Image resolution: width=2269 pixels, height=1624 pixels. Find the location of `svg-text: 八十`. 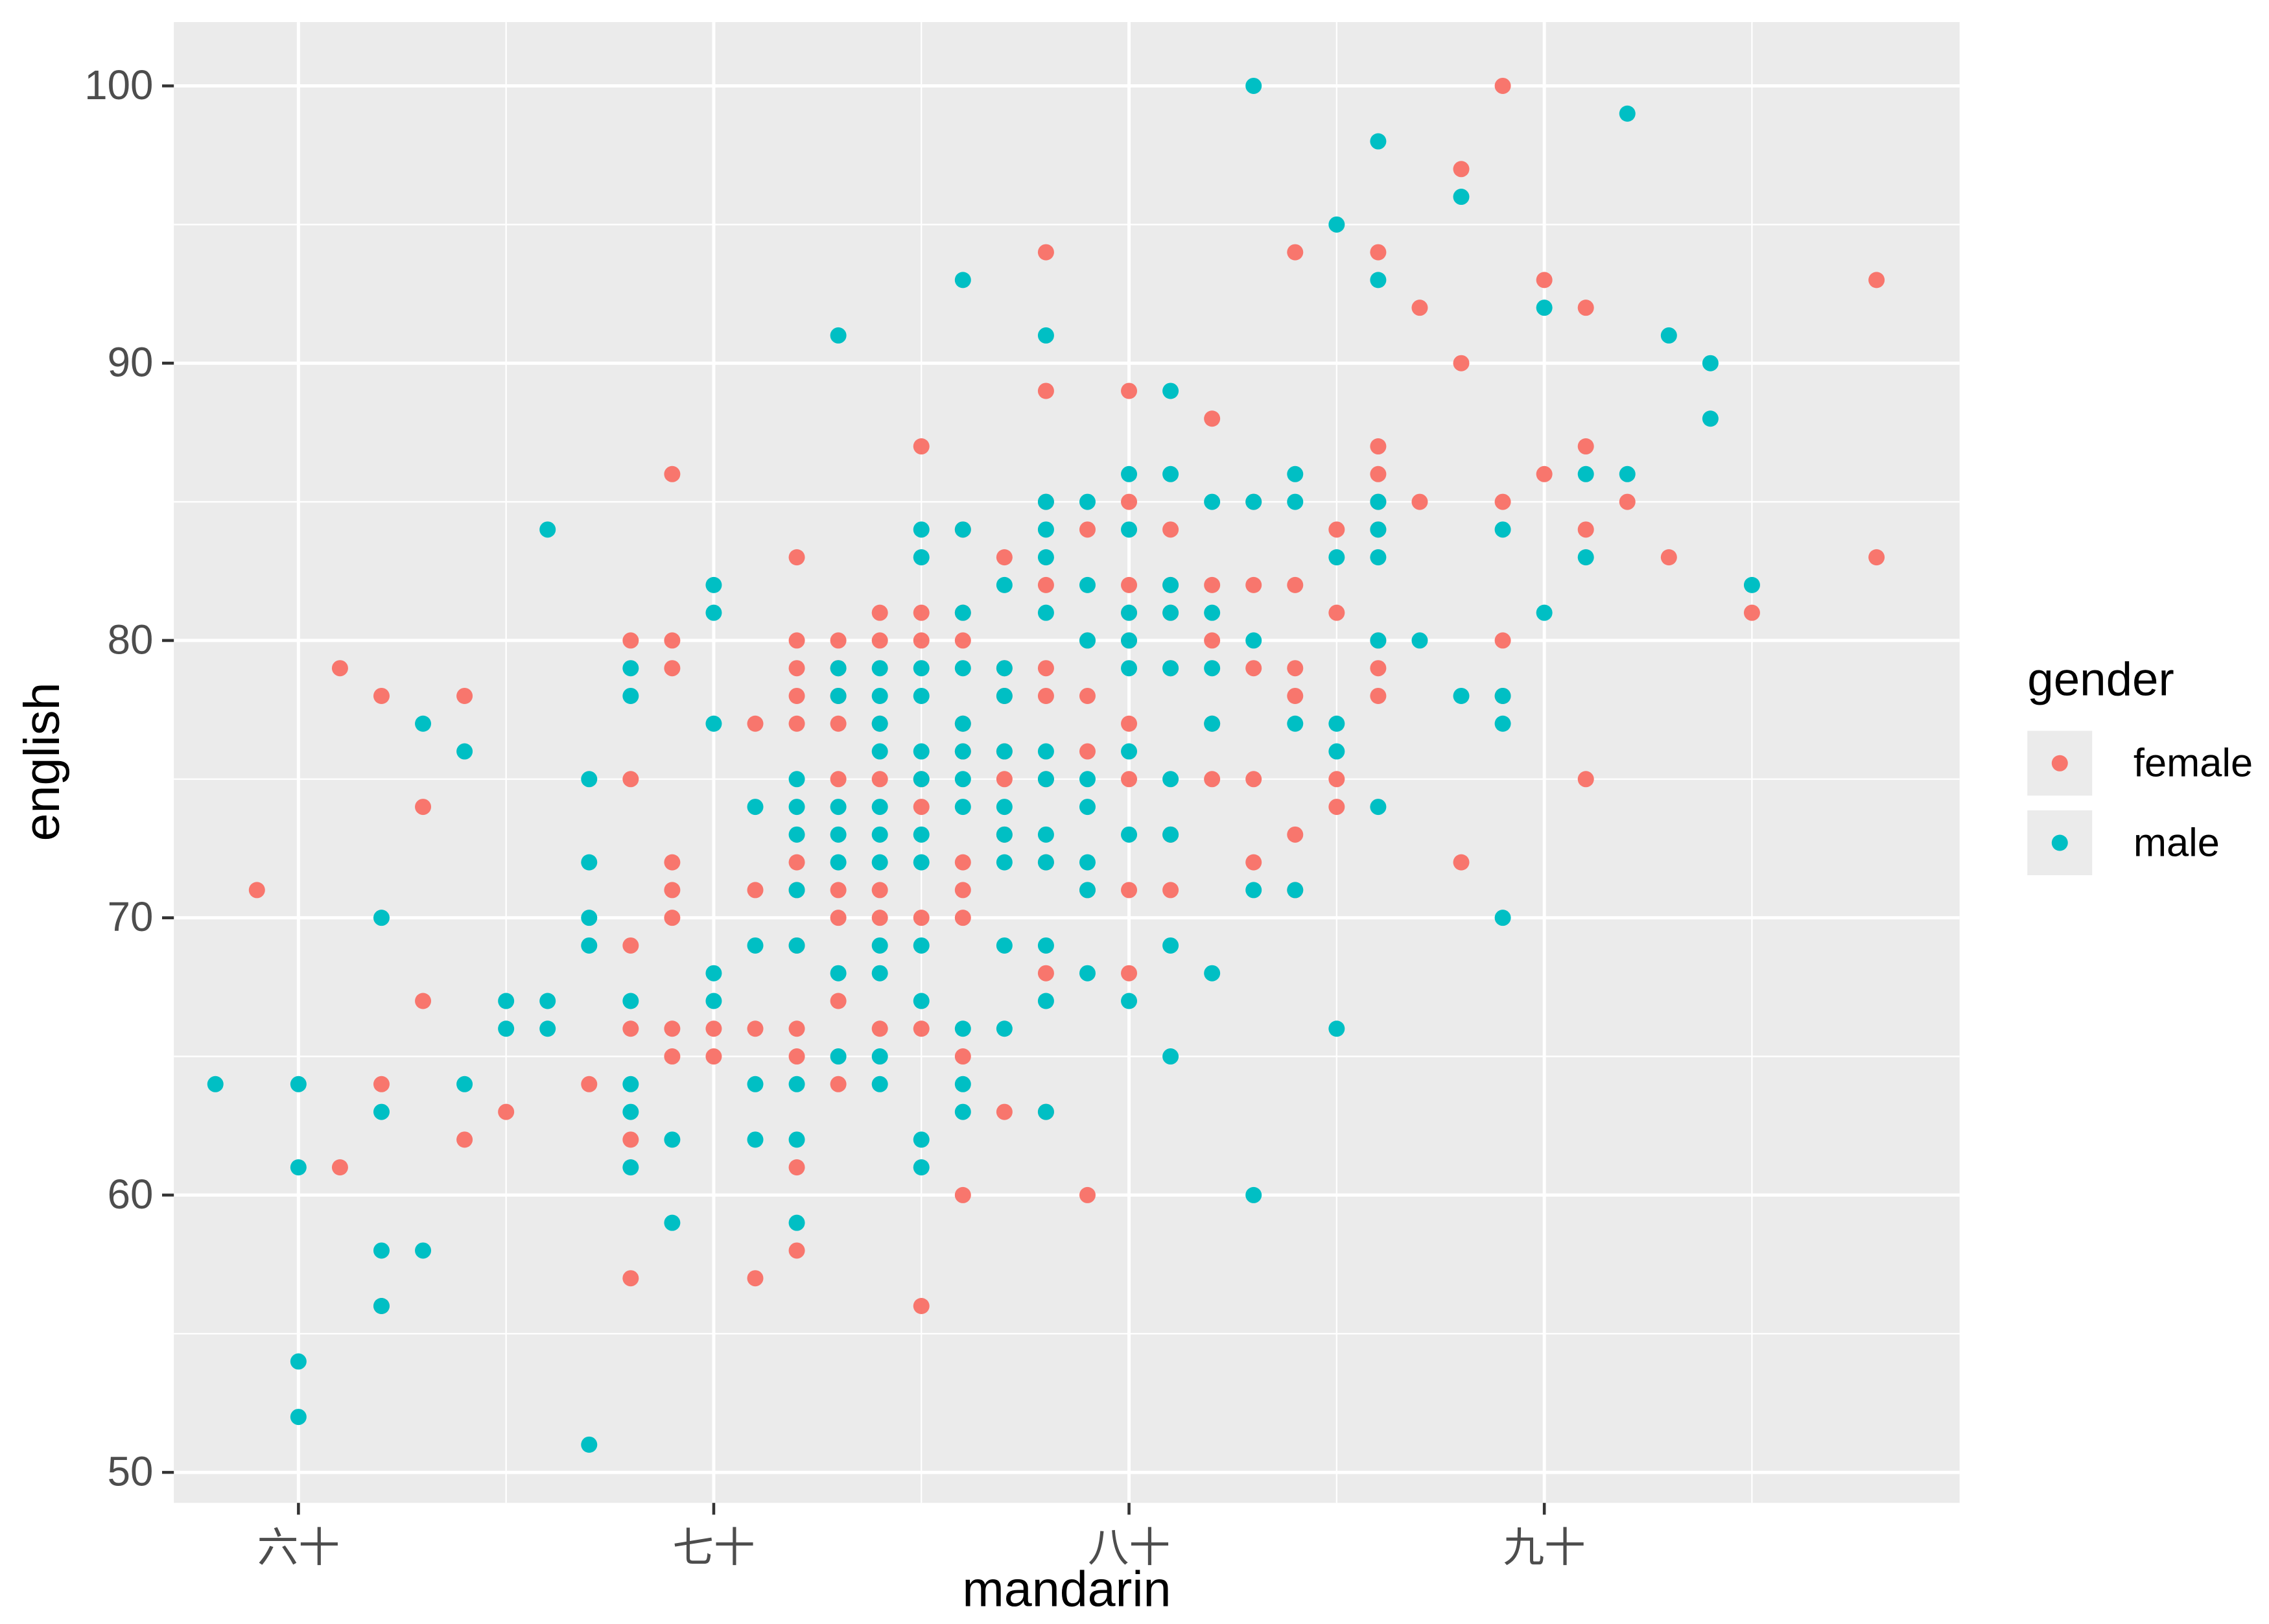

svg-text: 八十 is located at coordinates (1129, 1548).